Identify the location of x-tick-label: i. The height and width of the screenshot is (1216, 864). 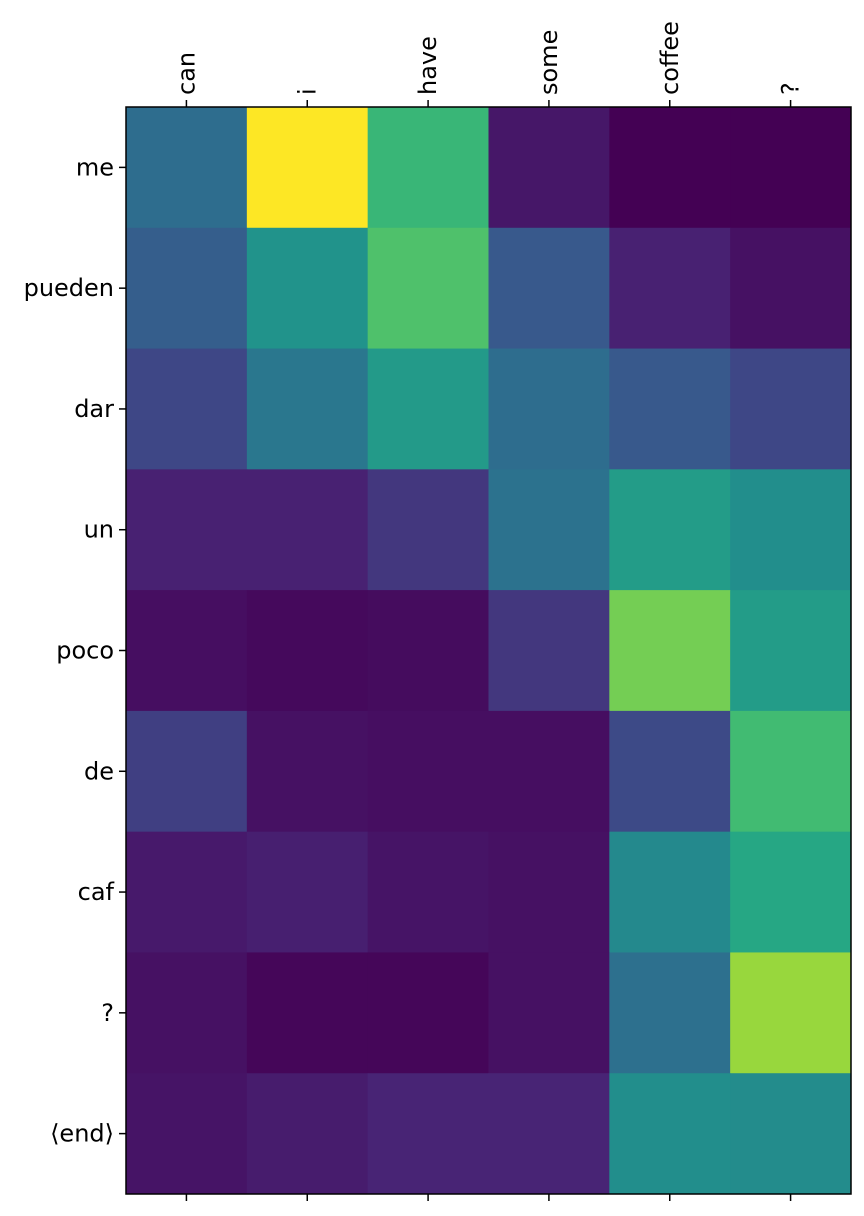
(307, 91).